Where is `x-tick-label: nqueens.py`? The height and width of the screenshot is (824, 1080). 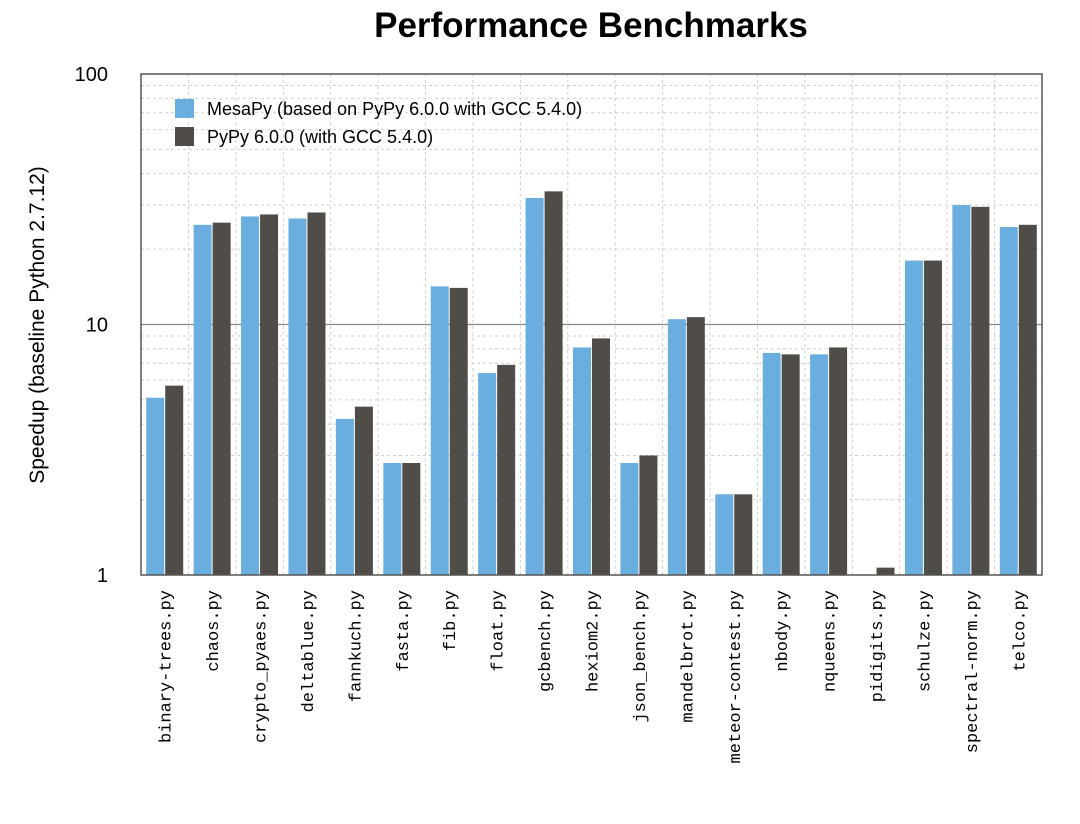
x-tick-label: nqueens.py is located at coordinates (831, 641).